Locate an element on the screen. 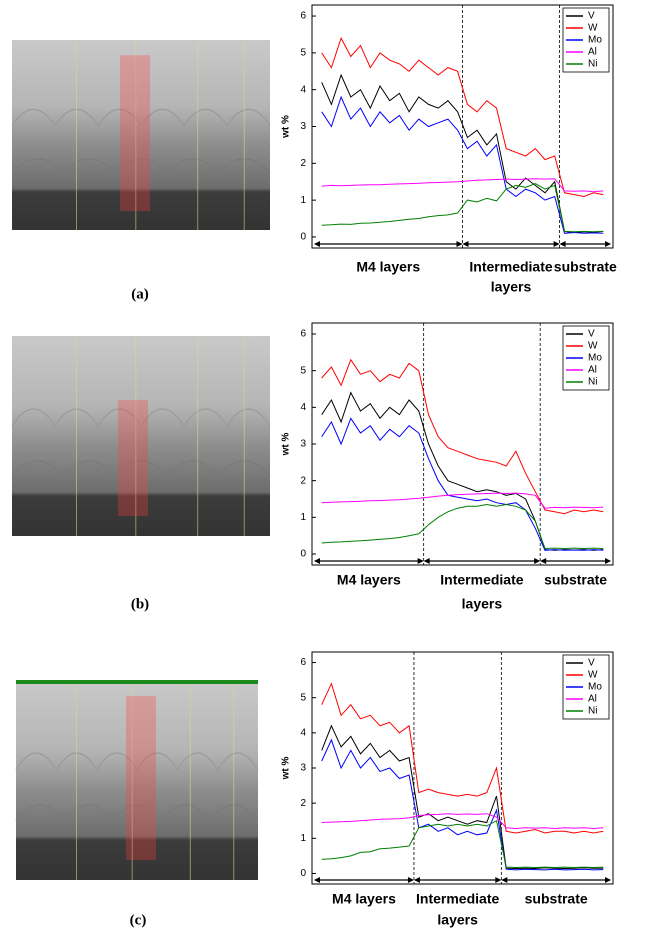 The image size is (648, 935). panel-label: (b) is located at coordinates (140, 604).